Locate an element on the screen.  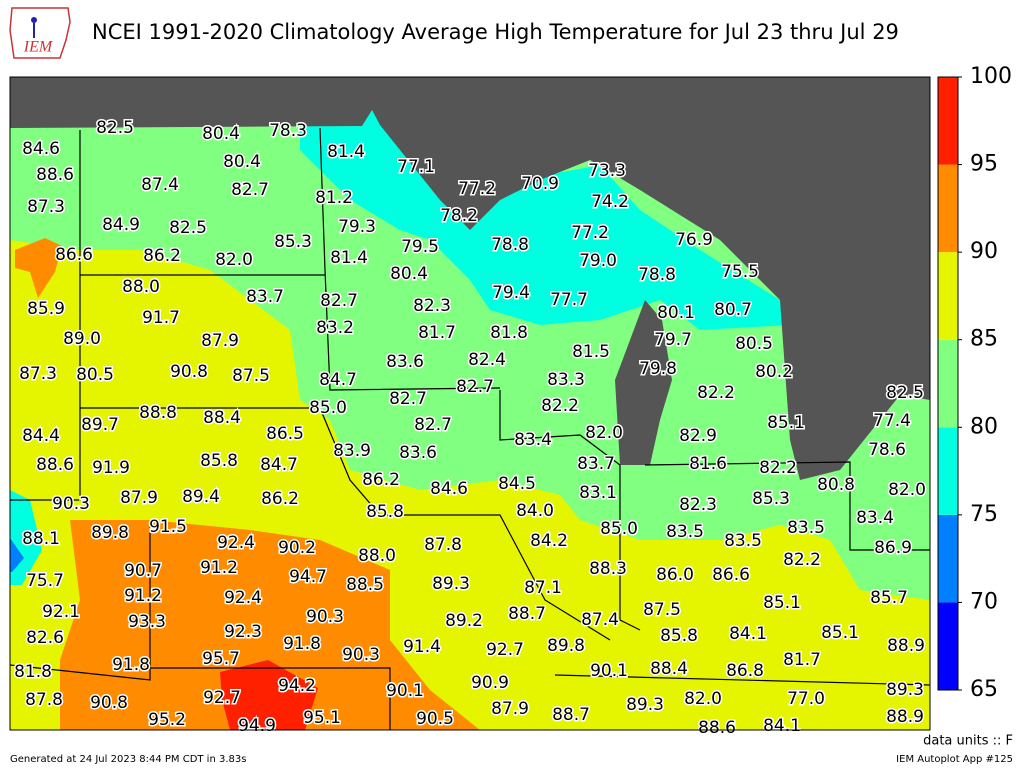
station-value: 86.9 is located at coordinates (893, 548).